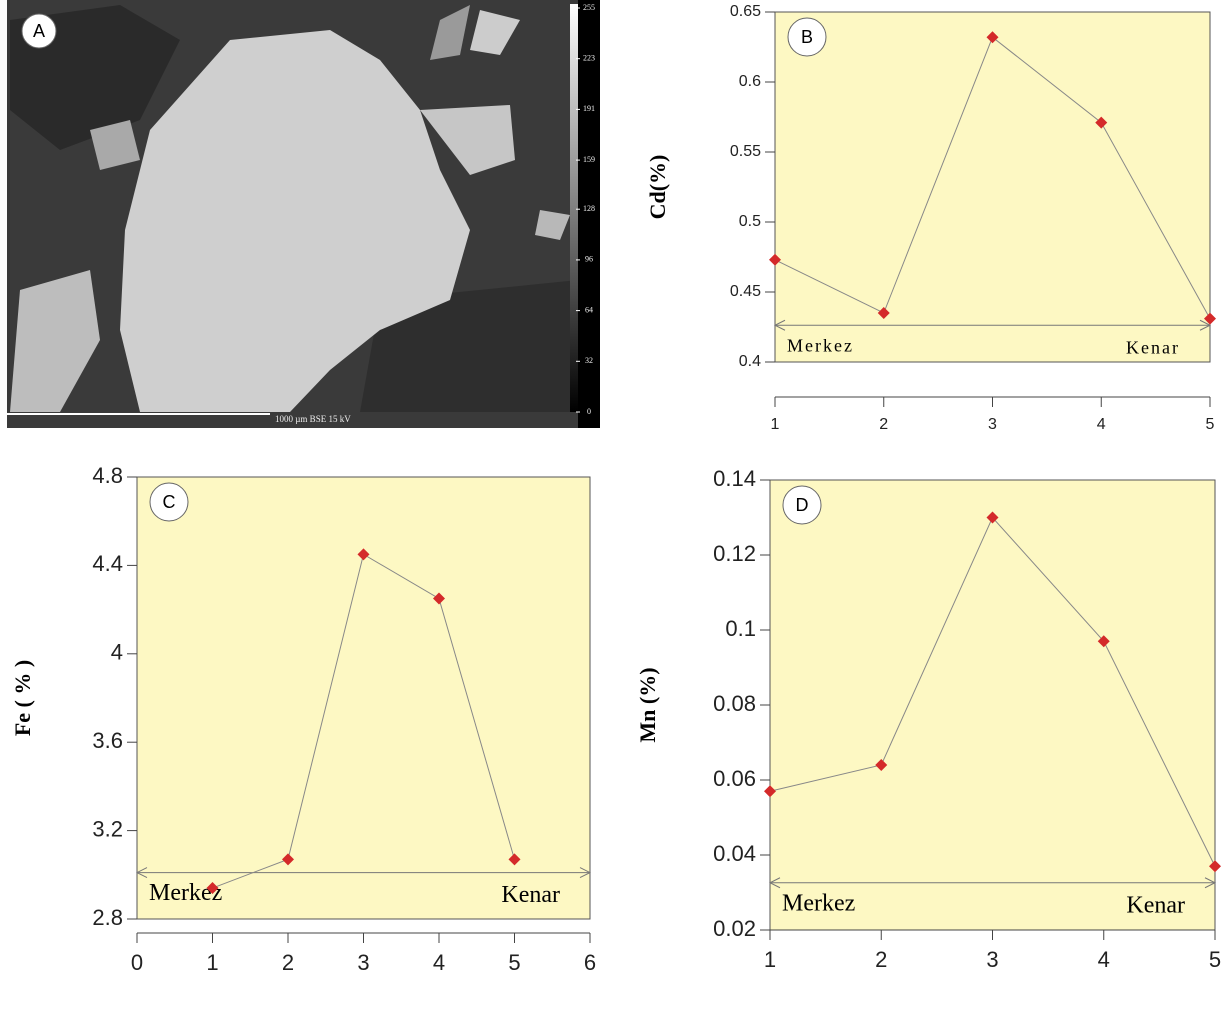  What do you see at coordinates (590, 962) in the screenshot?
I see `x-tick-label: 6` at bounding box center [590, 962].